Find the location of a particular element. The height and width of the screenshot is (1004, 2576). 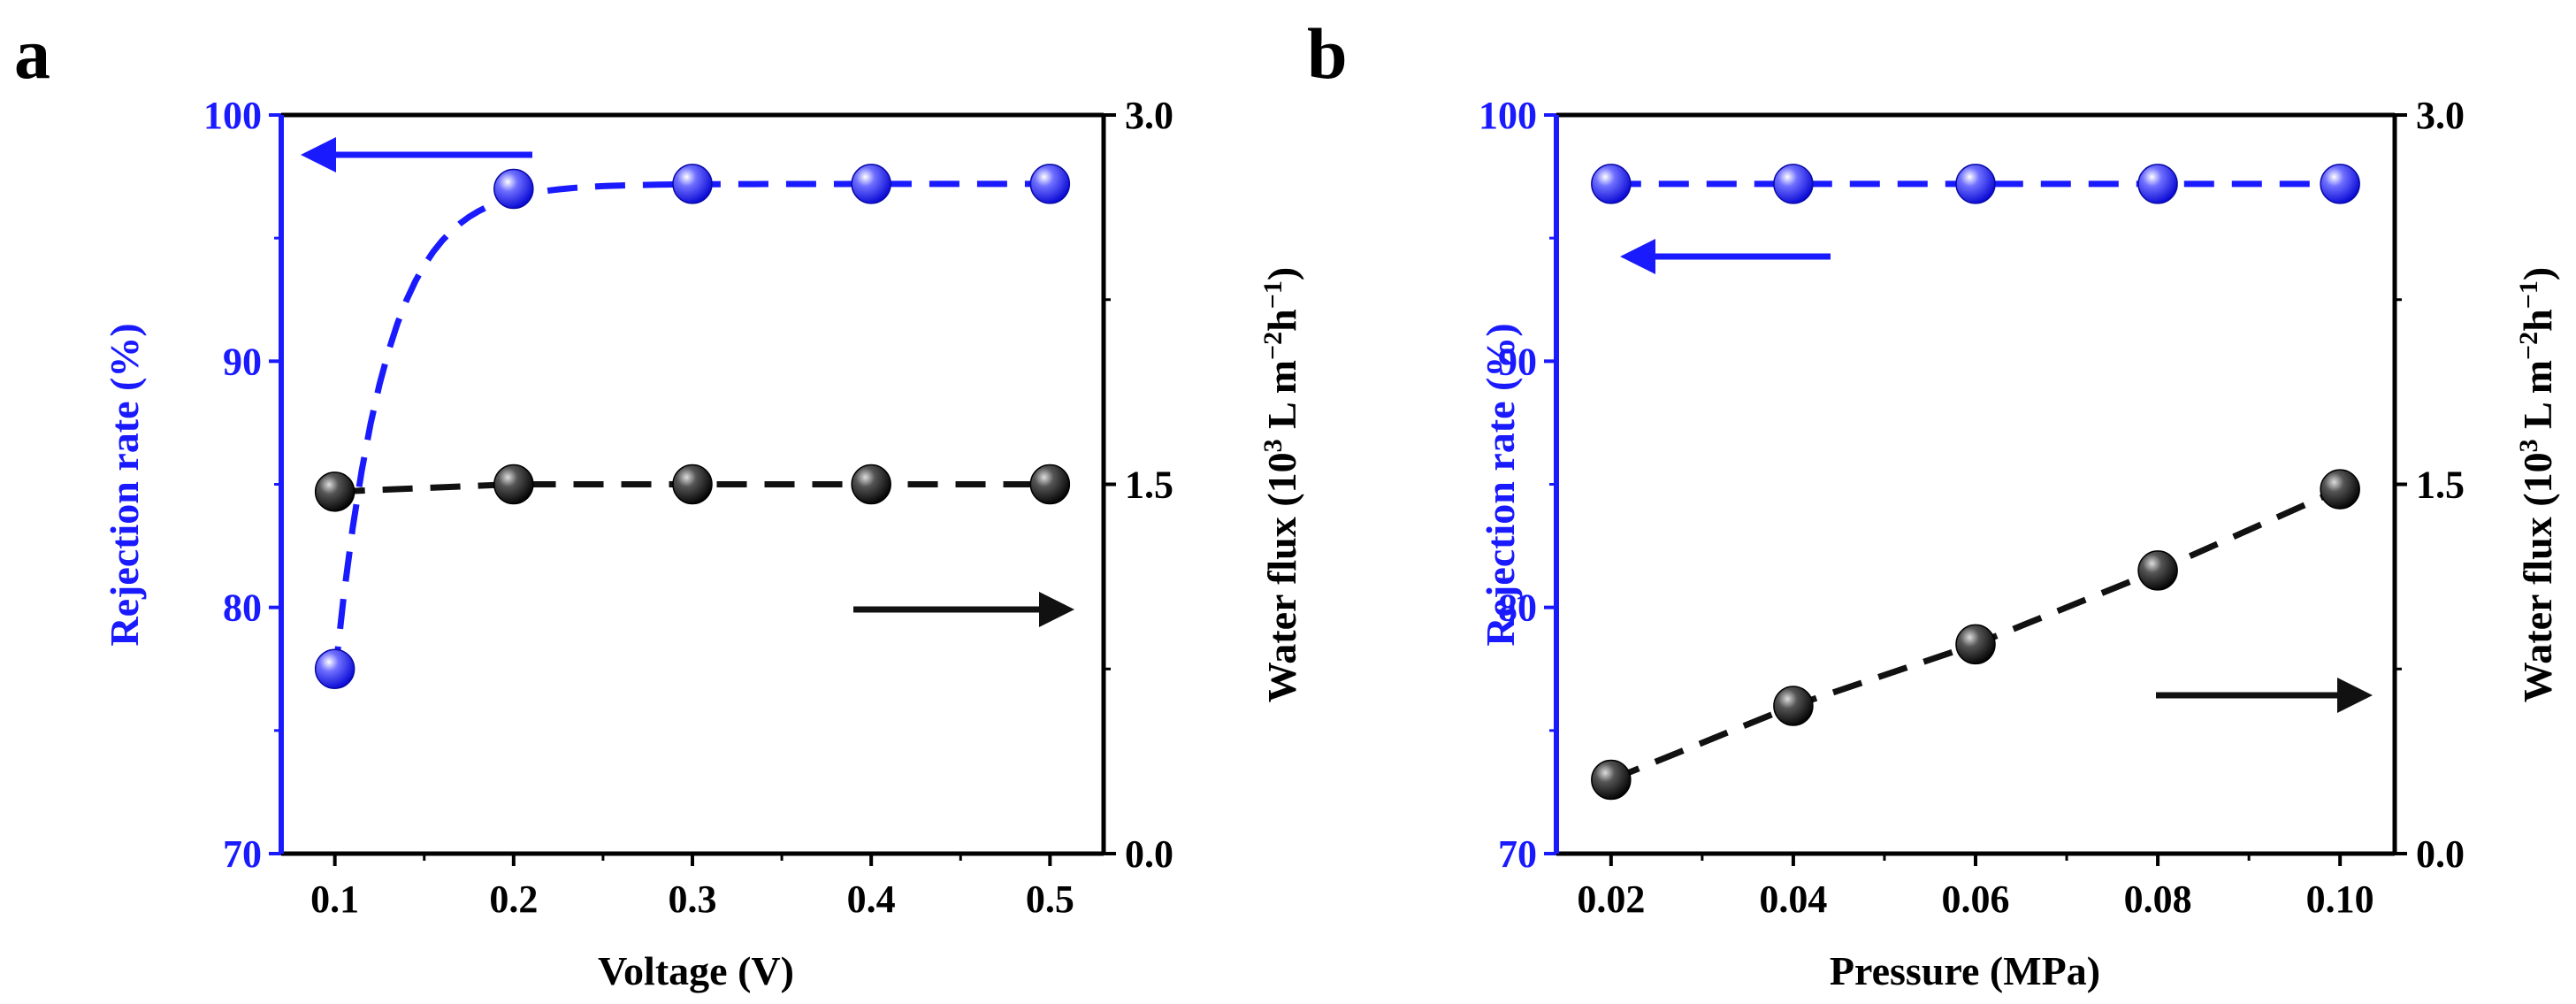

x-tick-label: 0.10 is located at coordinates (2340, 900).